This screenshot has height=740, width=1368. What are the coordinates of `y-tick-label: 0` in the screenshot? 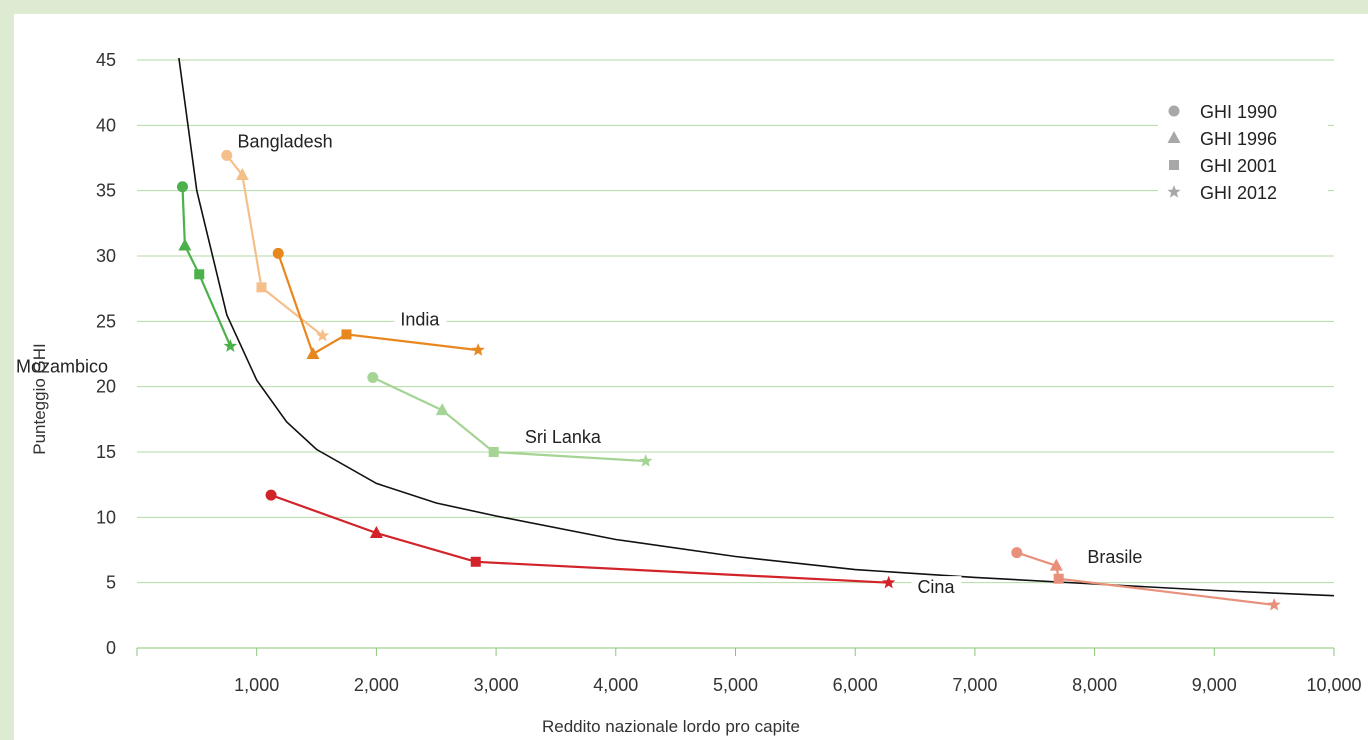 It's located at (111, 648).